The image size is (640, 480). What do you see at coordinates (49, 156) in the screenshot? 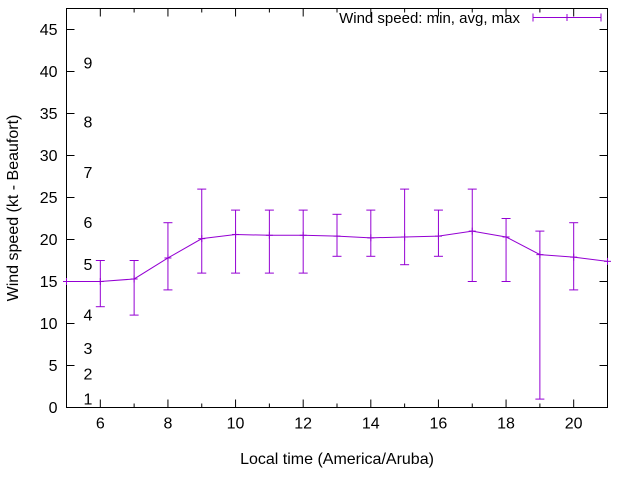
I see `svg-text: 30` at bounding box center [49, 156].